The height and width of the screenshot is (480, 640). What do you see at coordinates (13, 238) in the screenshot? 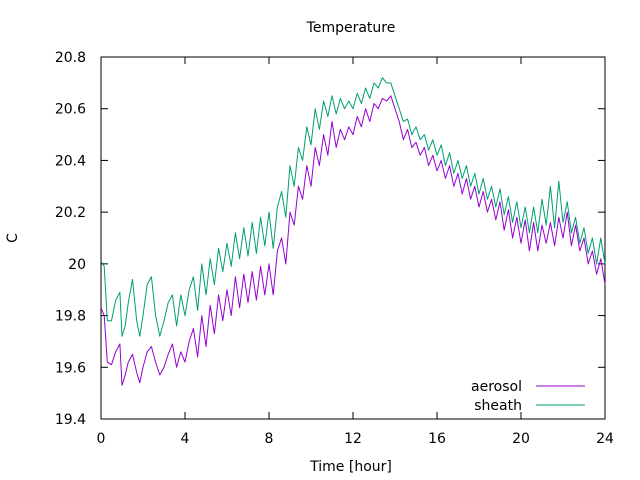
I see `y-axis-label: C` at bounding box center [13, 238].